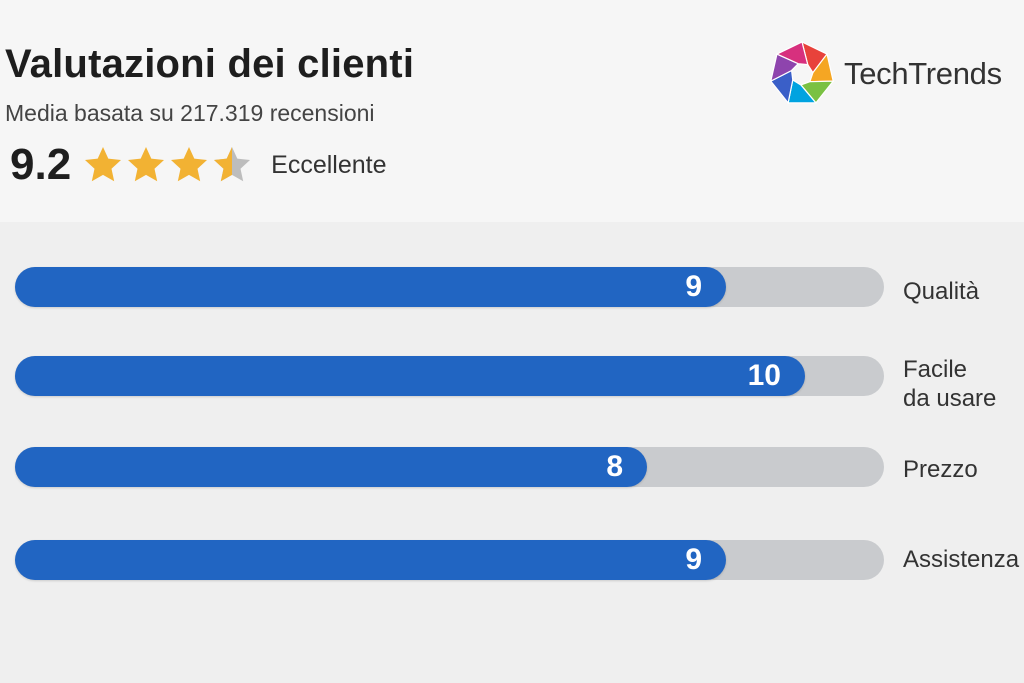 The width and height of the screenshot is (1024, 683). Describe the element at coordinates (329, 164) in the screenshot. I see `score-label: Eccellente` at that location.